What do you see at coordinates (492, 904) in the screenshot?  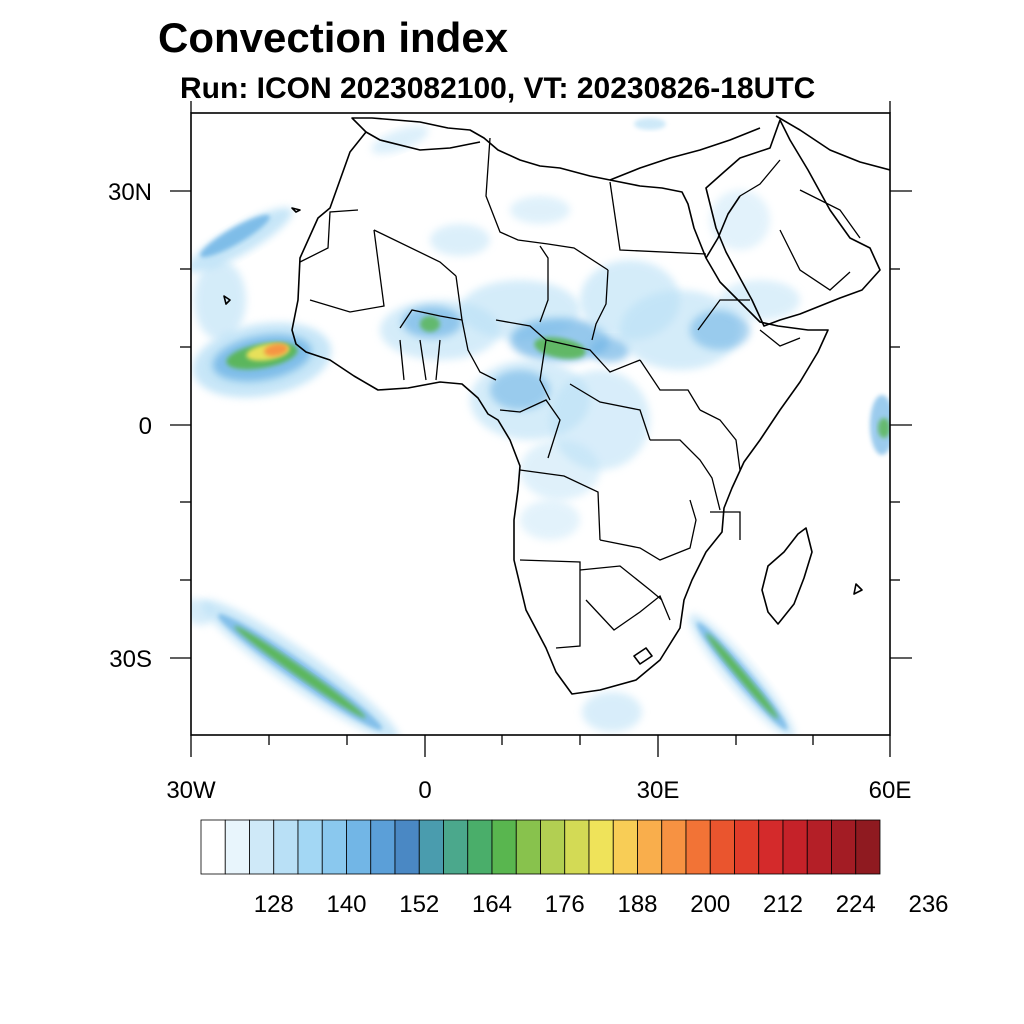 I see `colorbar-label: 164` at bounding box center [492, 904].